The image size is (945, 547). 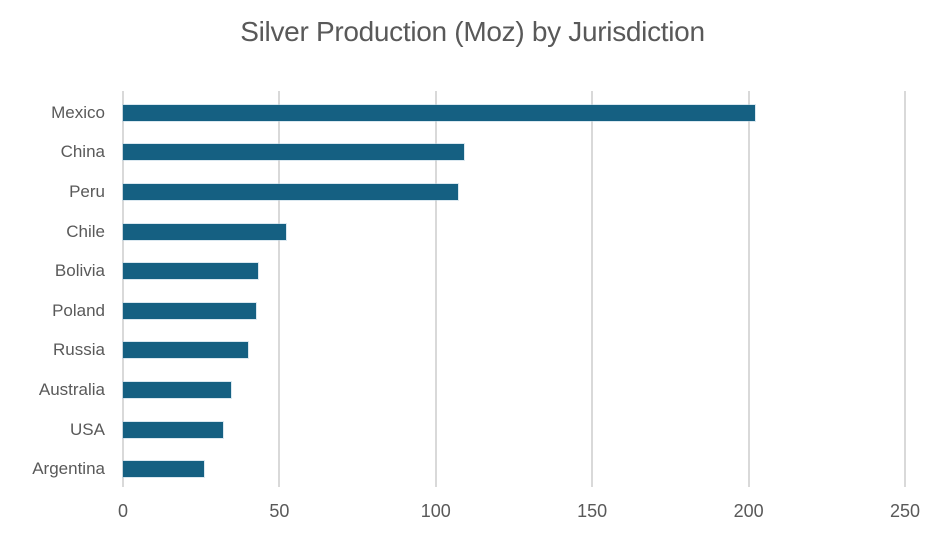 What do you see at coordinates (472, 31) in the screenshot?
I see `chart-title: Silver Production (Moz) by Jurisdiction` at bounding box center [472, 31].